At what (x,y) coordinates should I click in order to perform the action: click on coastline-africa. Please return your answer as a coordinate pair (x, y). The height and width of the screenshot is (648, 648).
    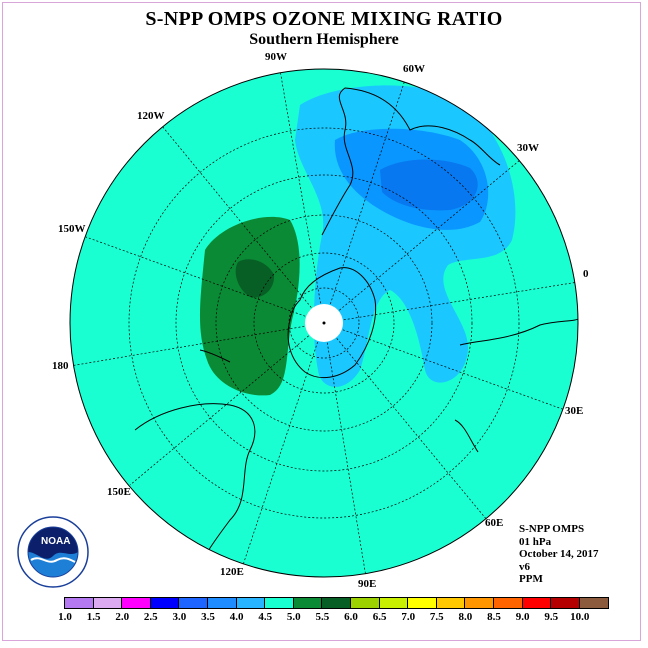
    Looking at the image, I should click on (518, 331).